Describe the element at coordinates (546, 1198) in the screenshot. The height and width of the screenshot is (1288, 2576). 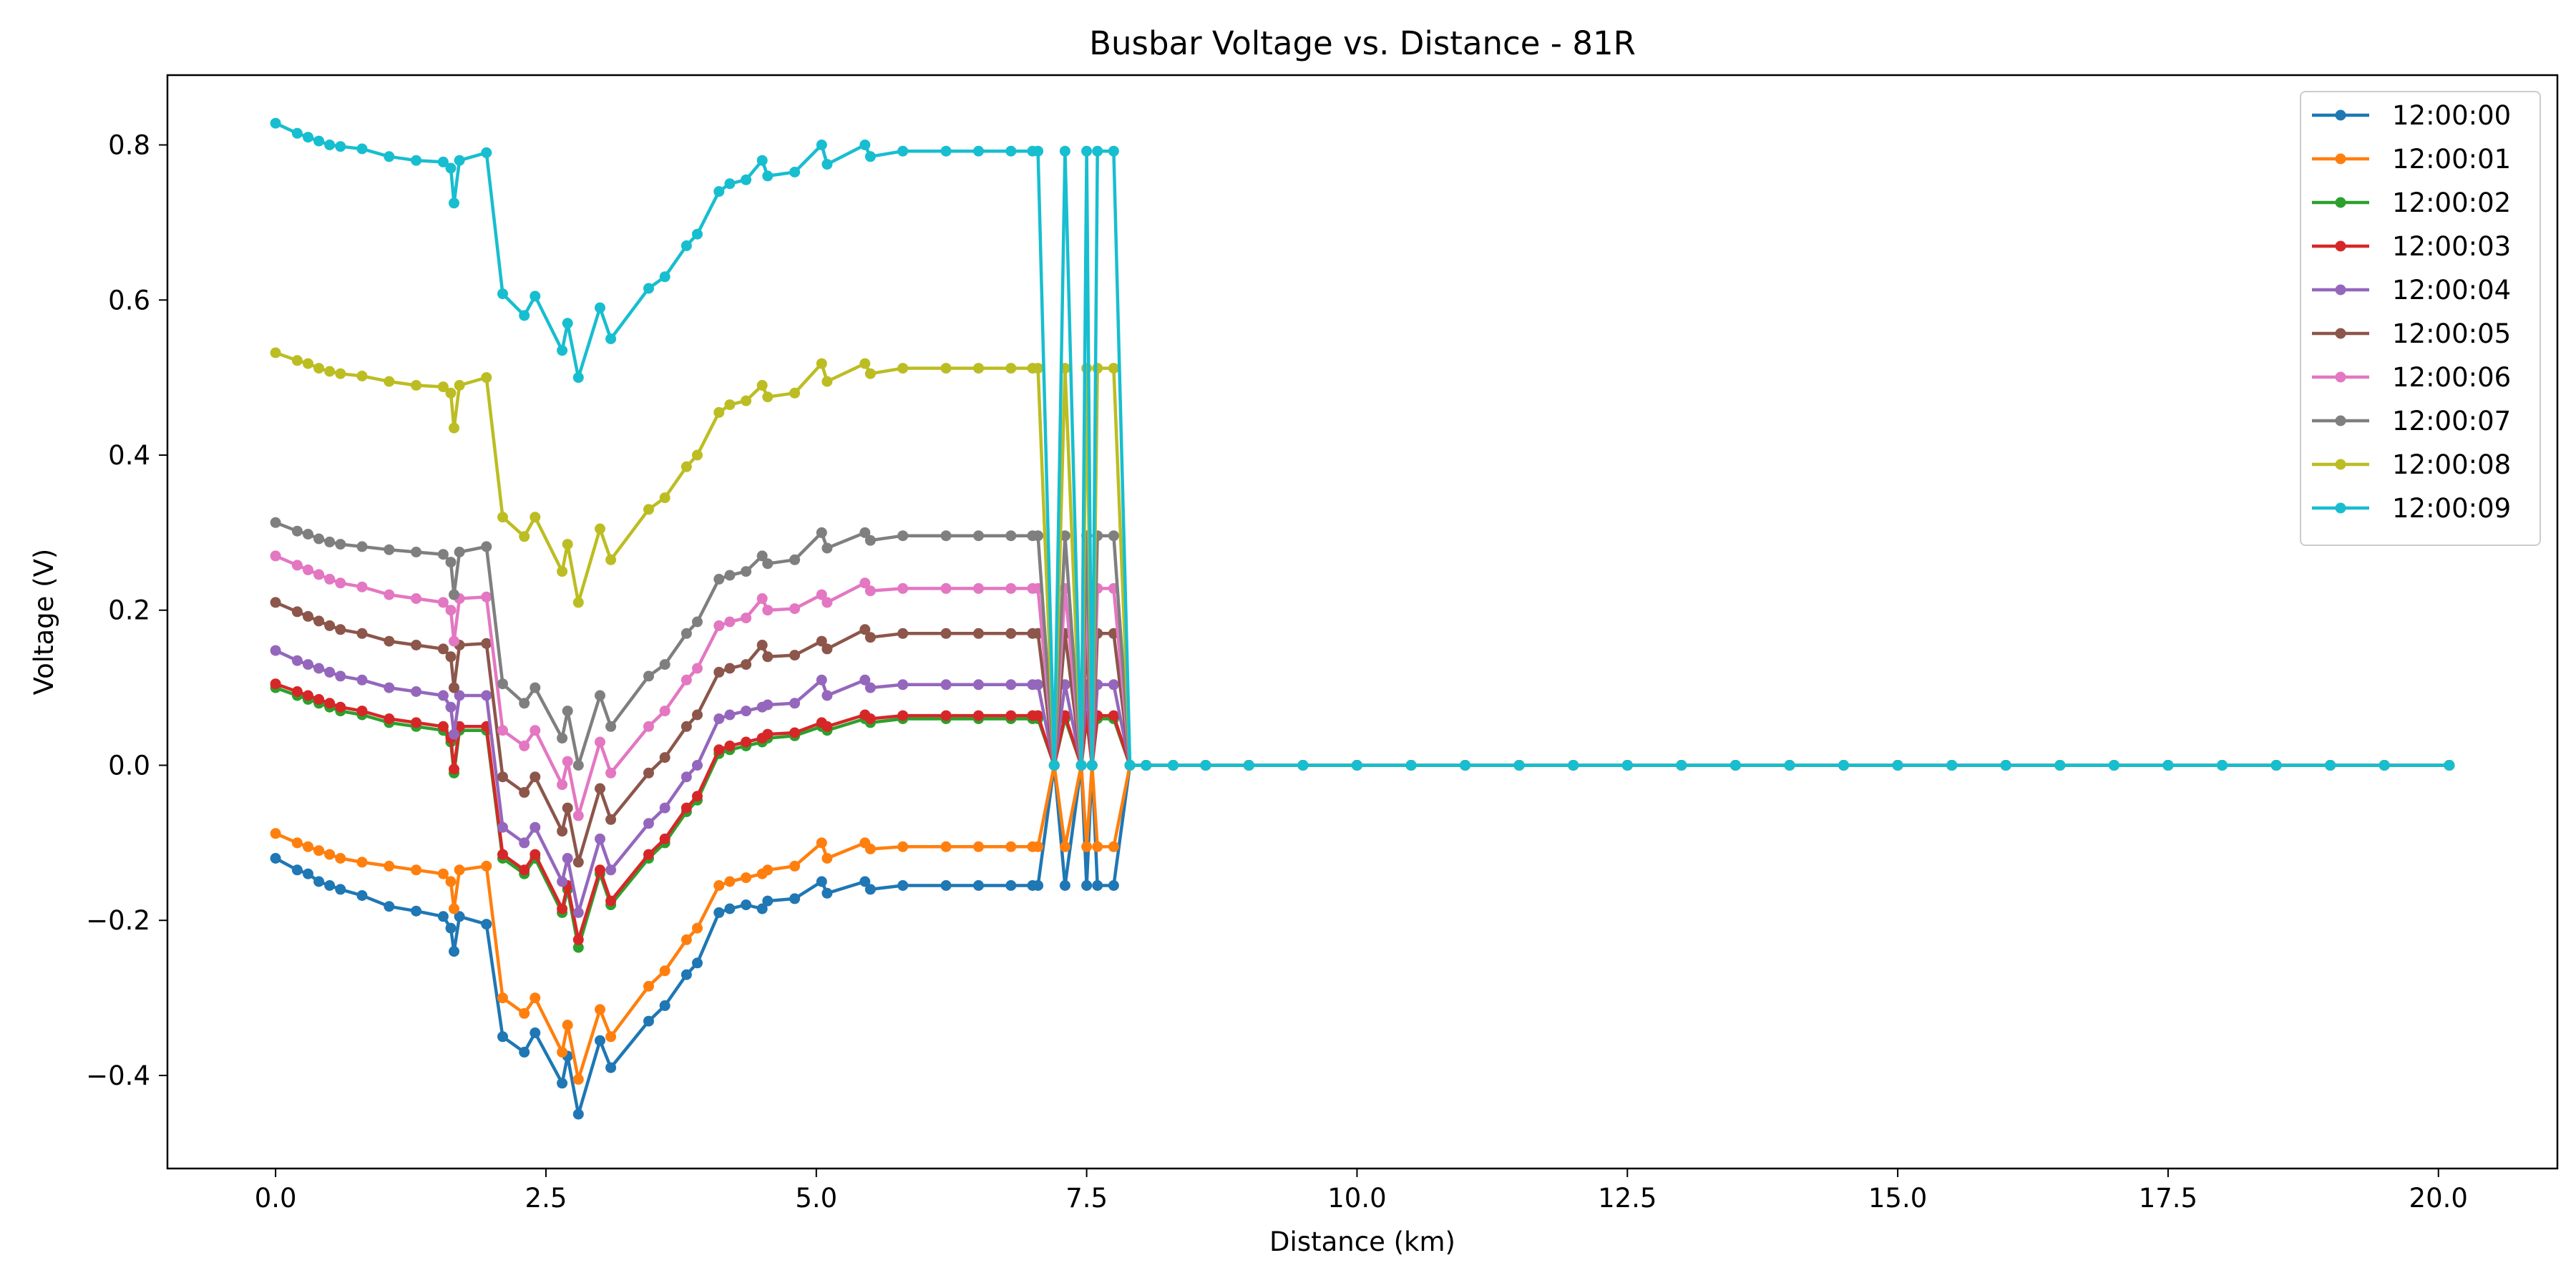
I see `x-tick-label: 2.5` at that location.